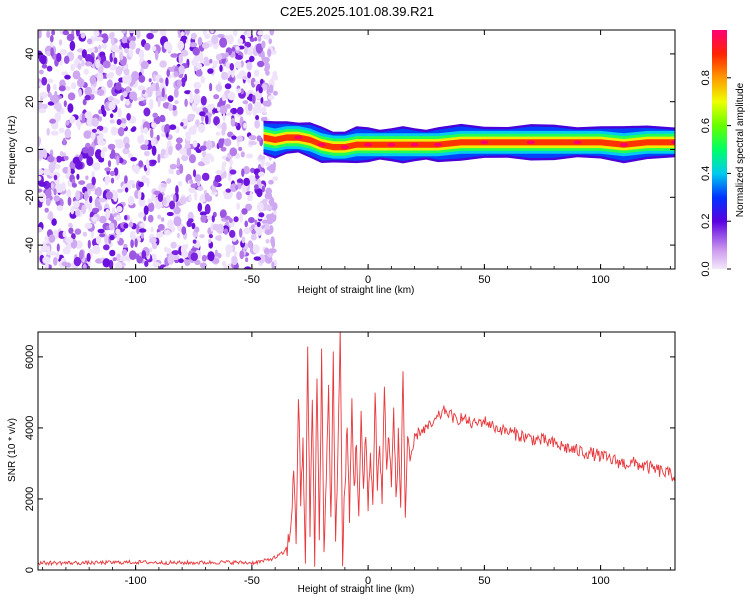 The image size is (750, 600). I want to click on y-tick-label: 2000, so click(30, 499).